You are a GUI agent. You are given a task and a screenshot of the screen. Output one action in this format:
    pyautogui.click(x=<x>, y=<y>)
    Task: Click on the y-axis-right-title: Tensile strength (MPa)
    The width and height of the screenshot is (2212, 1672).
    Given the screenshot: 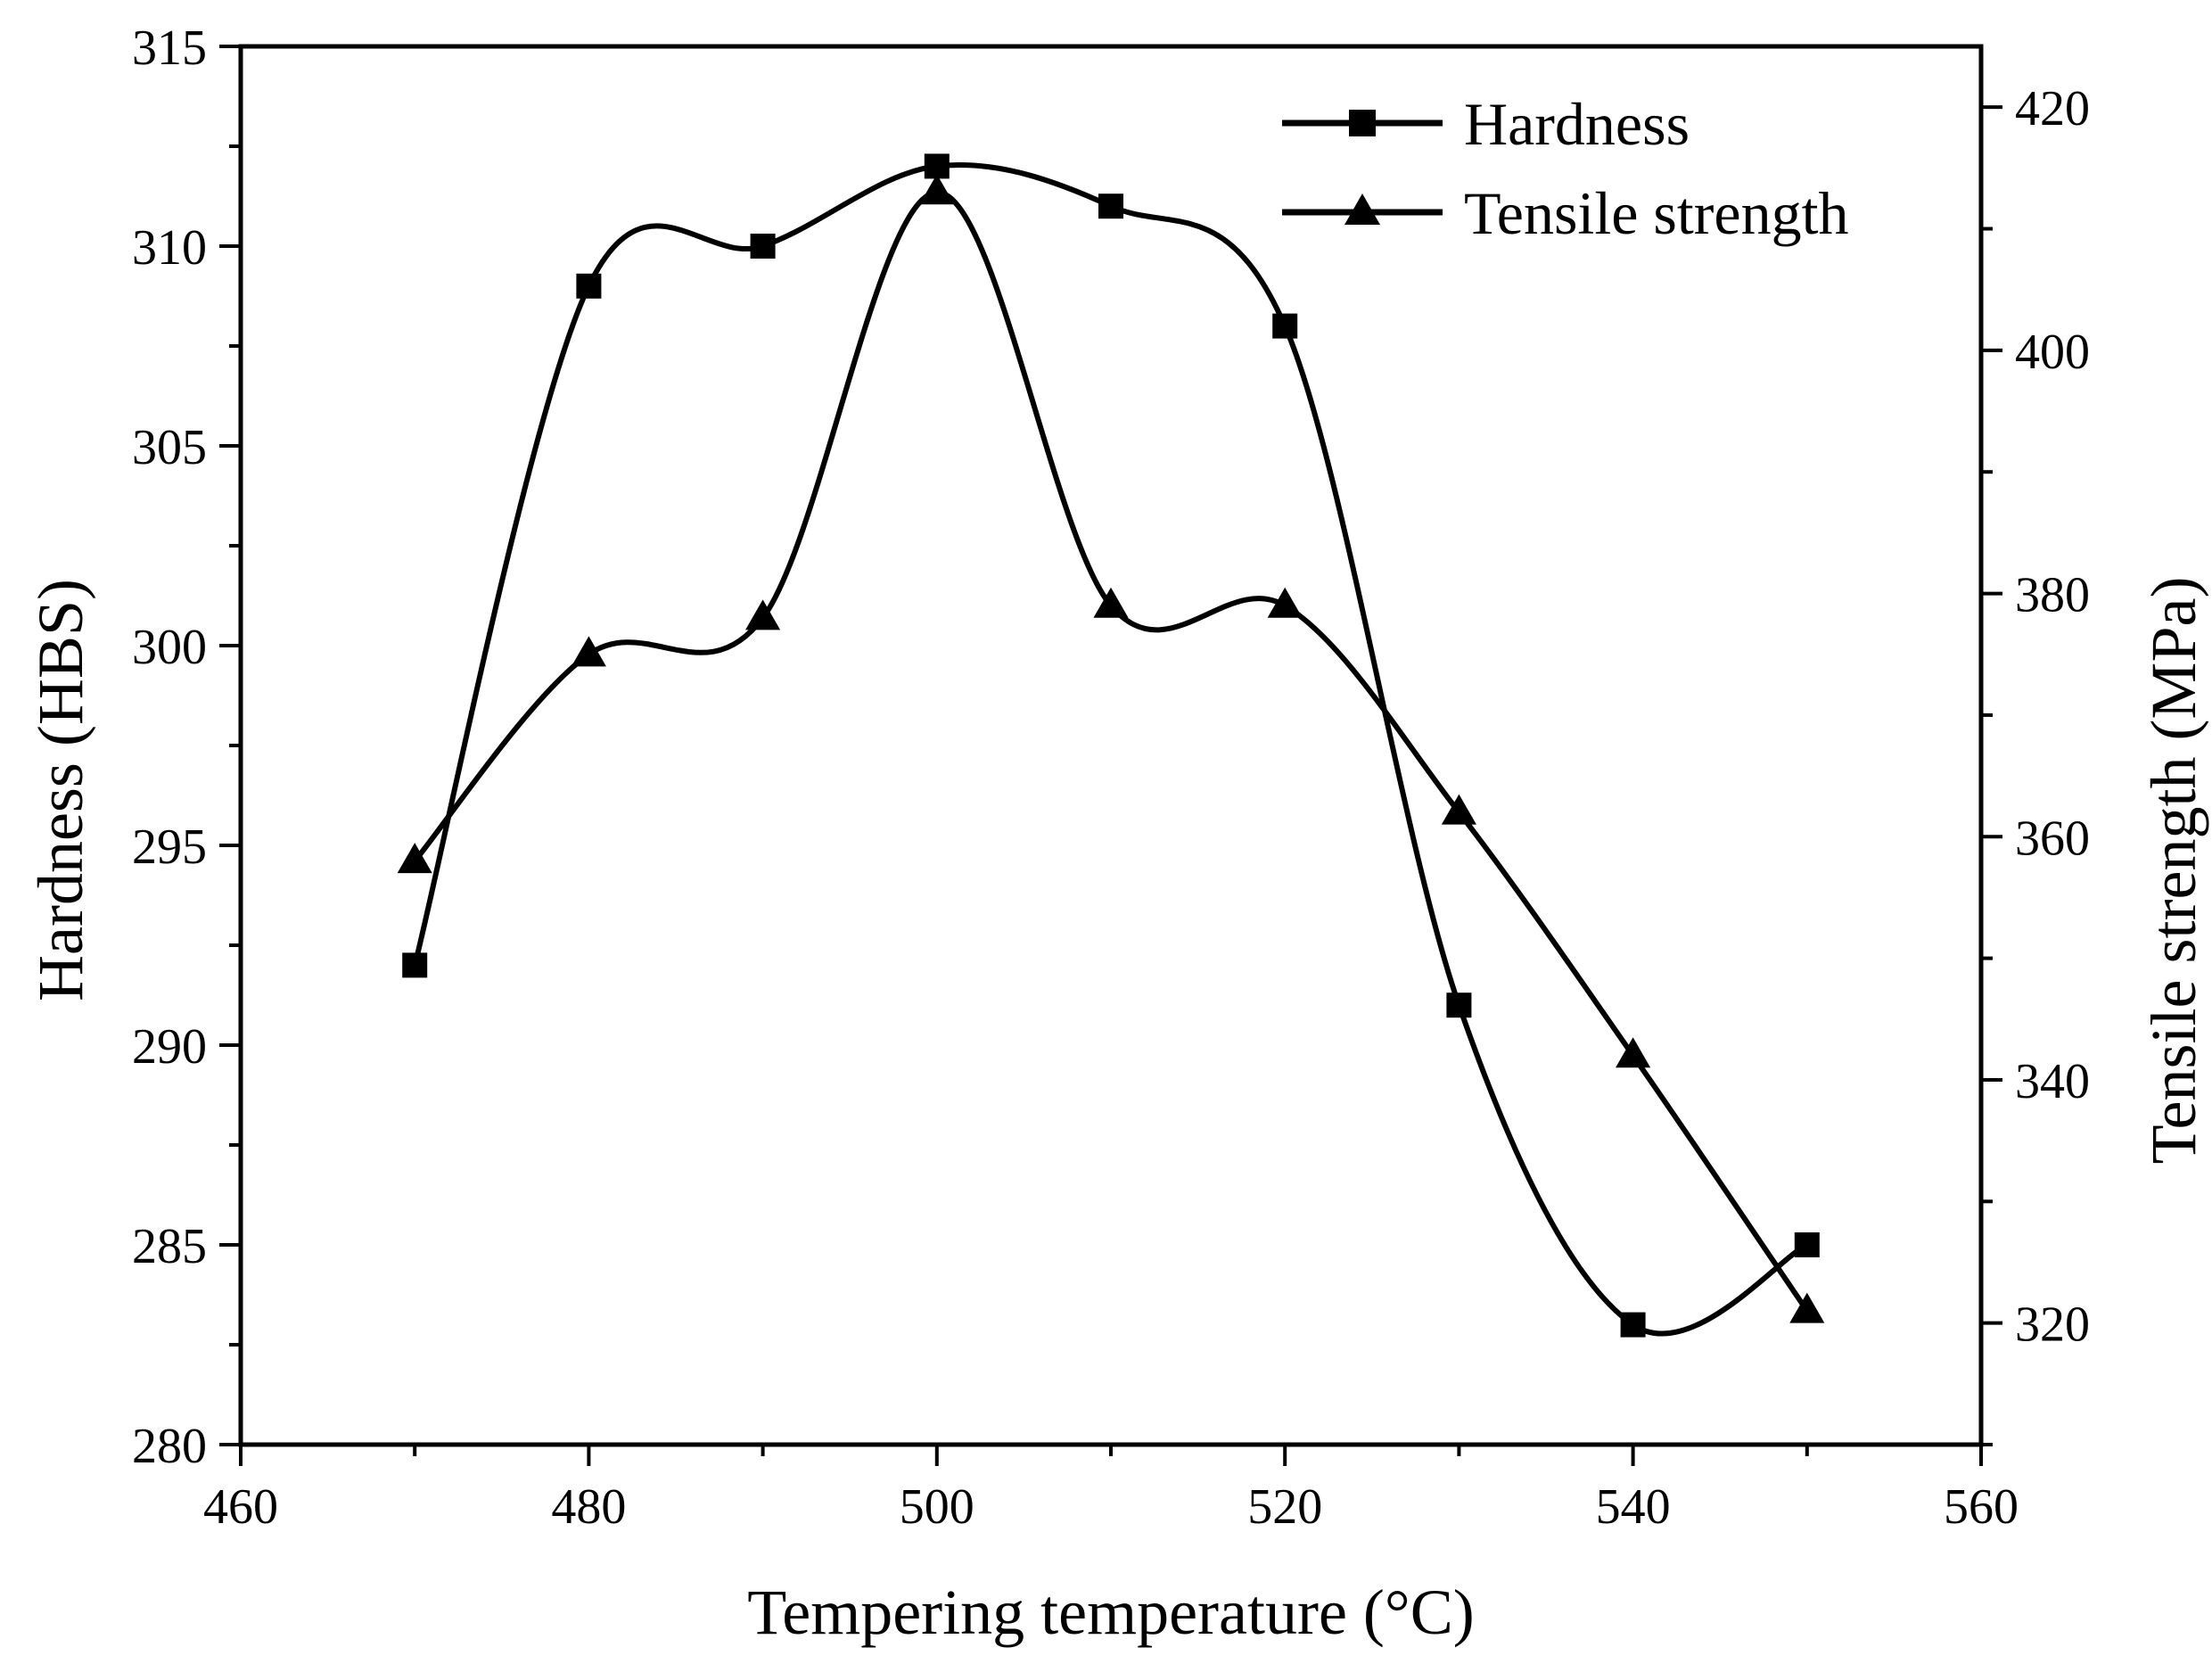 What is the action you would take?
    pyautogui.click(x=2173, y=871)
    